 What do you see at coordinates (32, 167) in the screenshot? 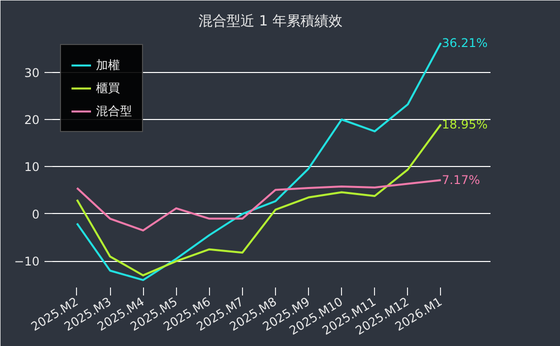
I see `y-tick-label: 10` at bounding box center [32, 167].